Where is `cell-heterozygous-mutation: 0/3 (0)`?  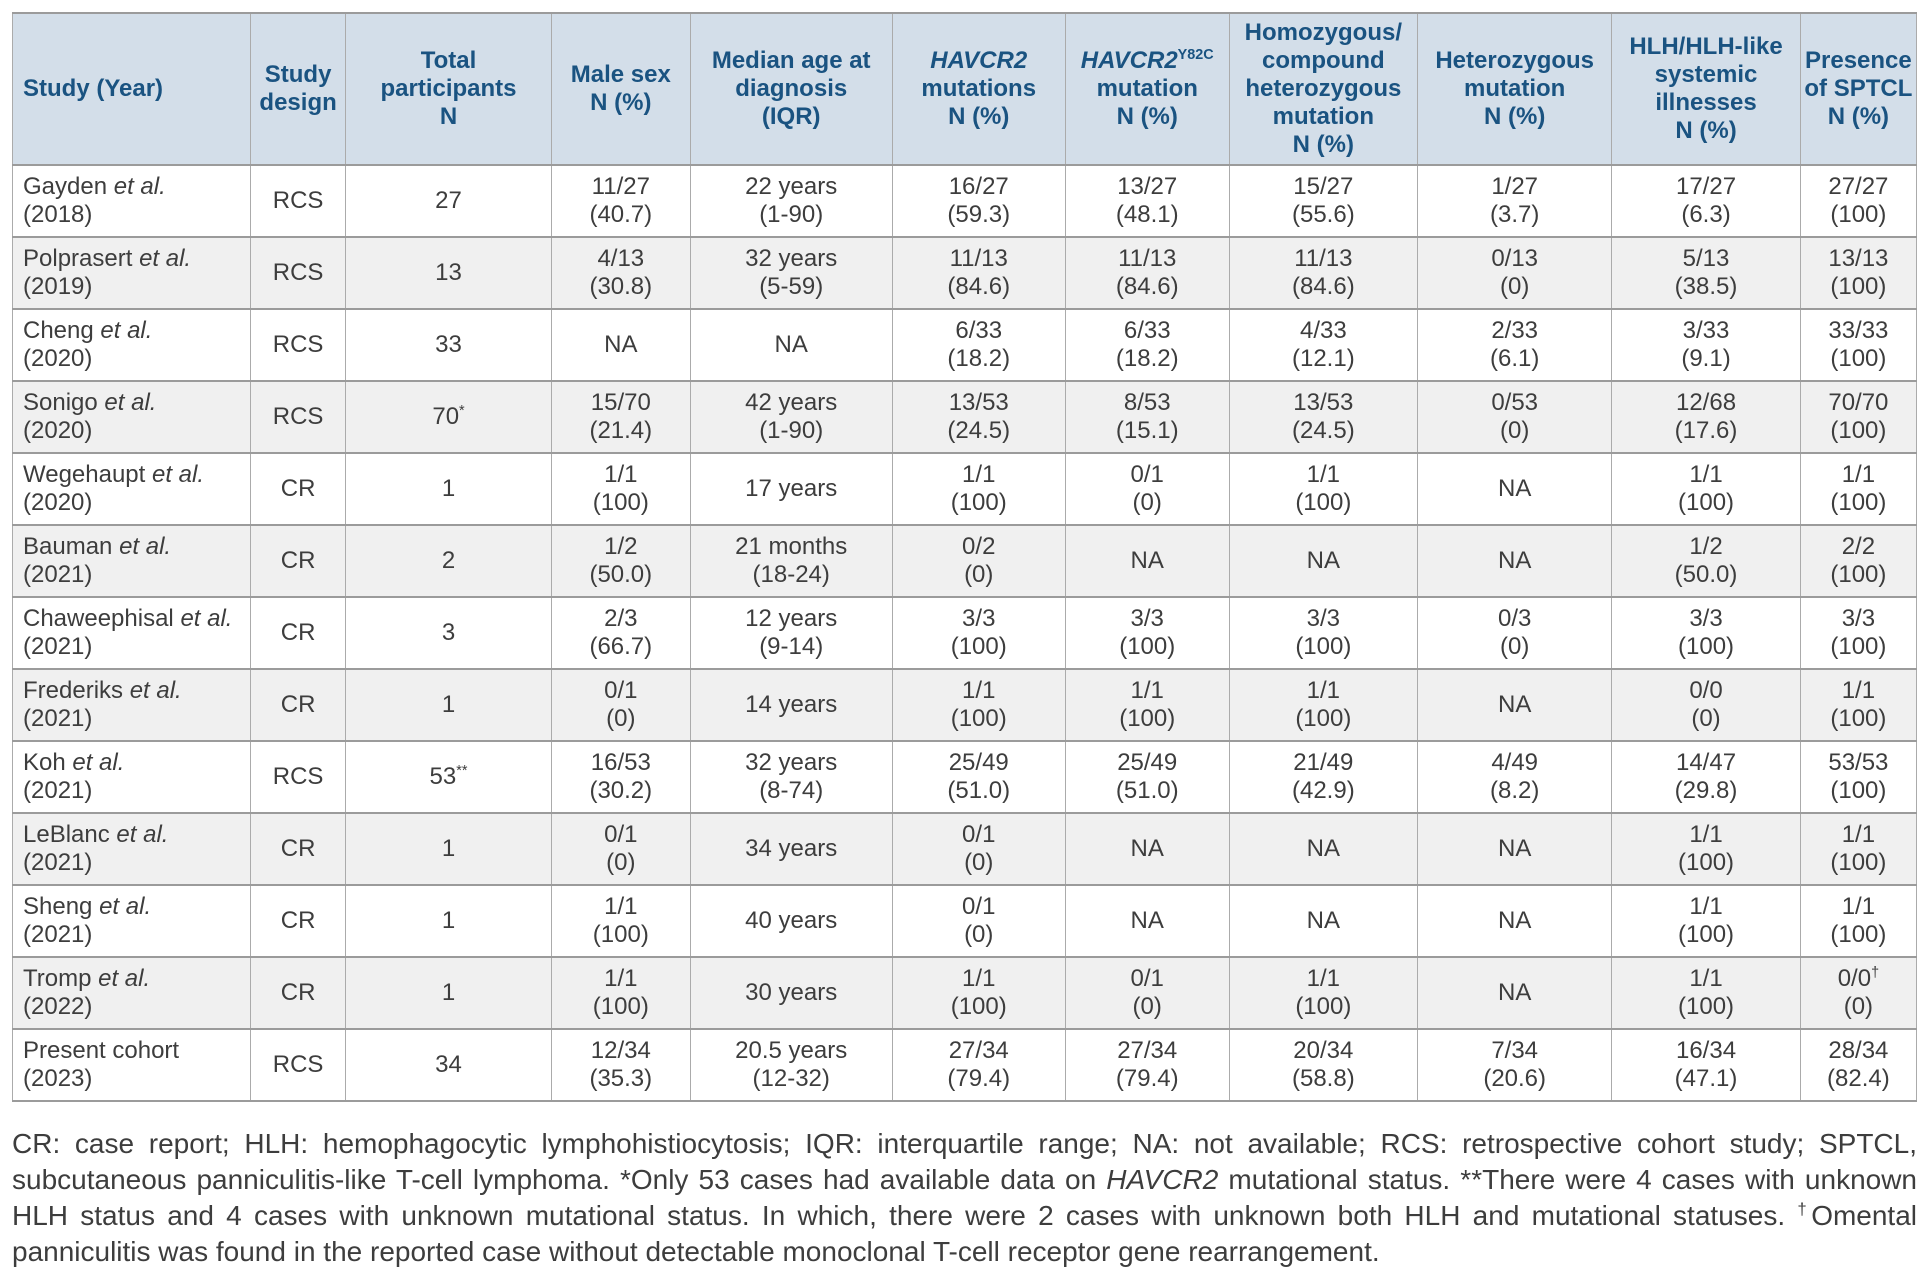 cell-heterozygous-mutation: 0/3 (0) is located at coordinates (1515, 633).